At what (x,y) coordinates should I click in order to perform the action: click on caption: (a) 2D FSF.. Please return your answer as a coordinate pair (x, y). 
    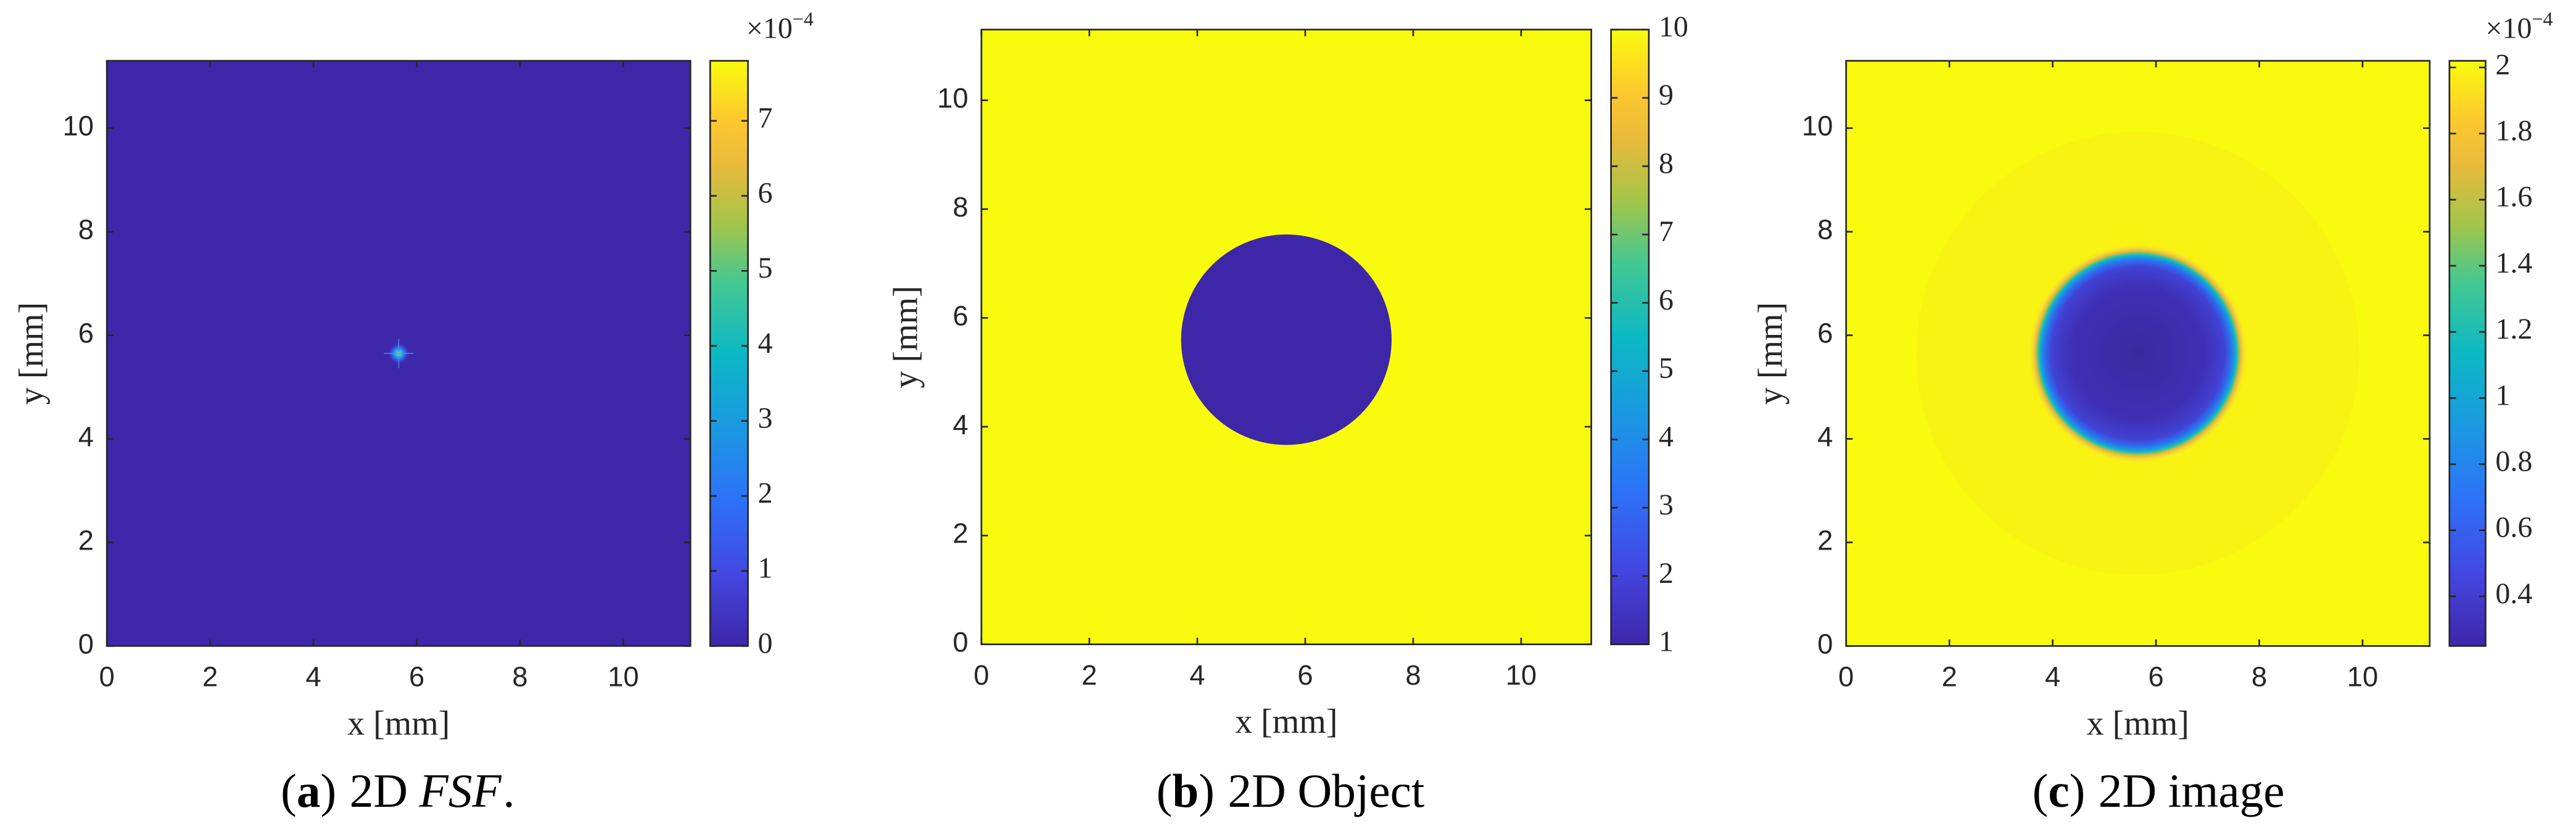
    Looking at the image, I should click on (398, 790).